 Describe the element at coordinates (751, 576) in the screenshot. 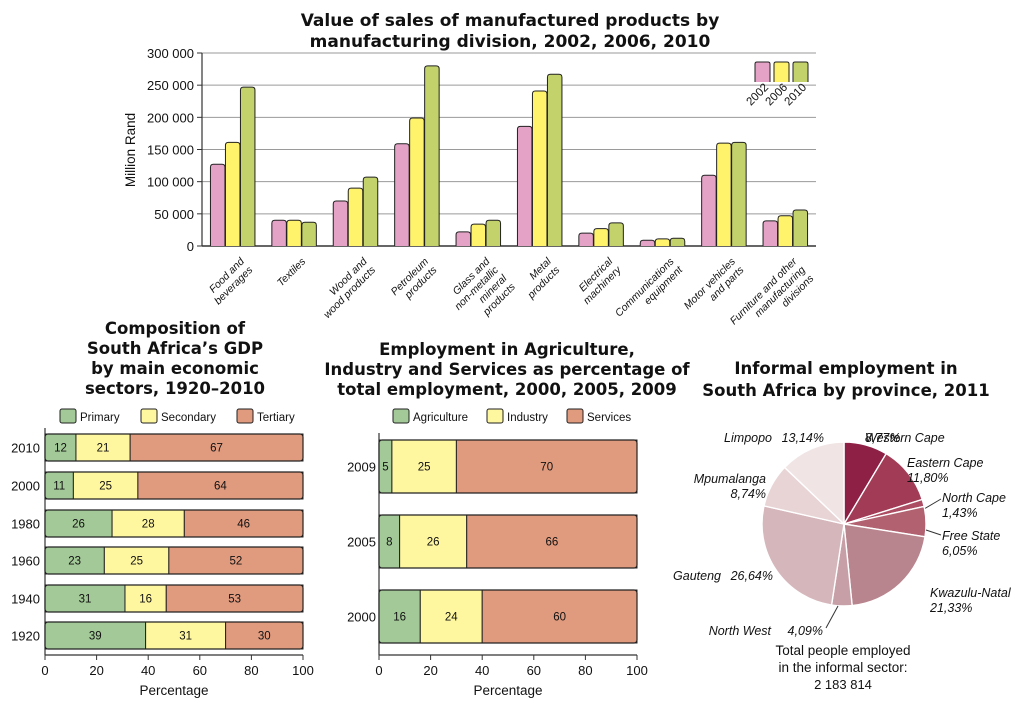

I see `slice-value: 26,64%` at that location.